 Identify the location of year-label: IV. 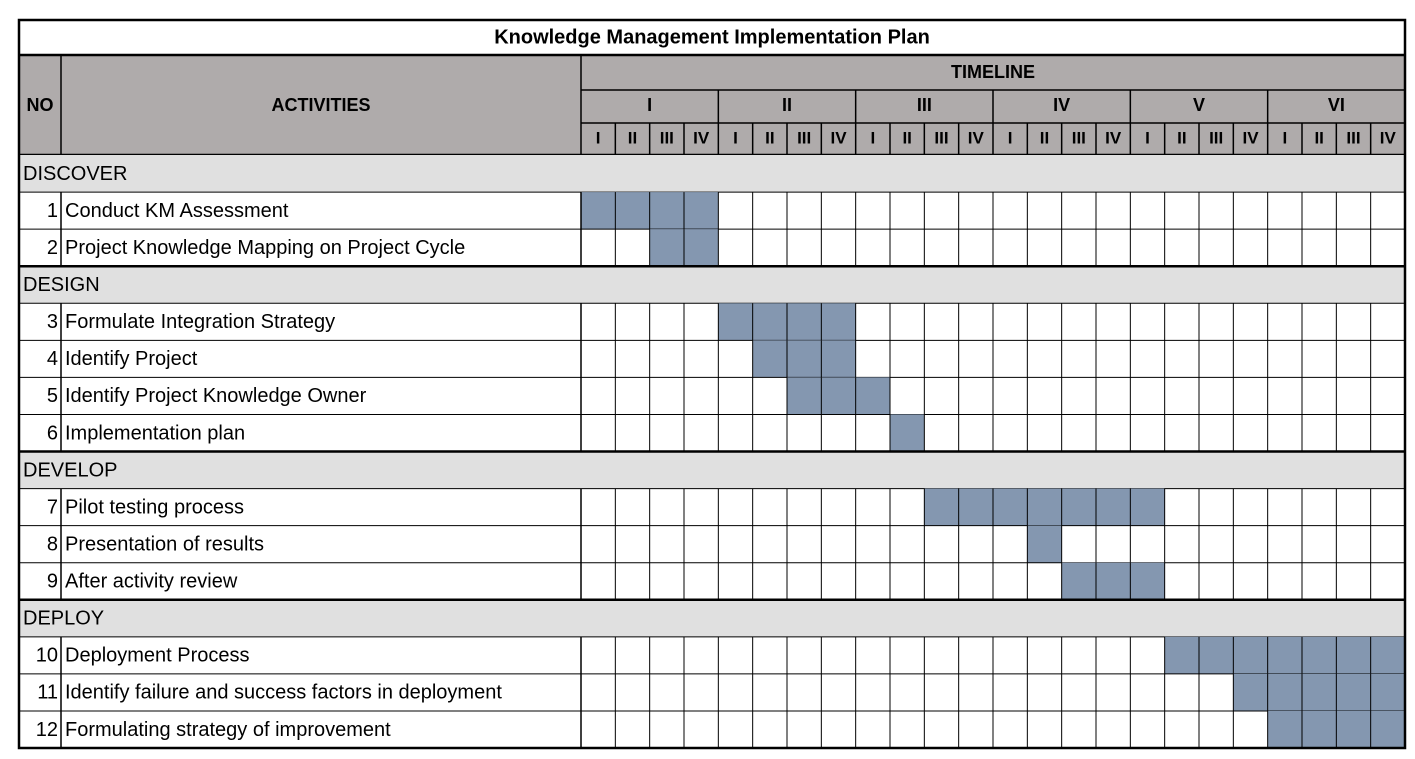
(1061, 105).